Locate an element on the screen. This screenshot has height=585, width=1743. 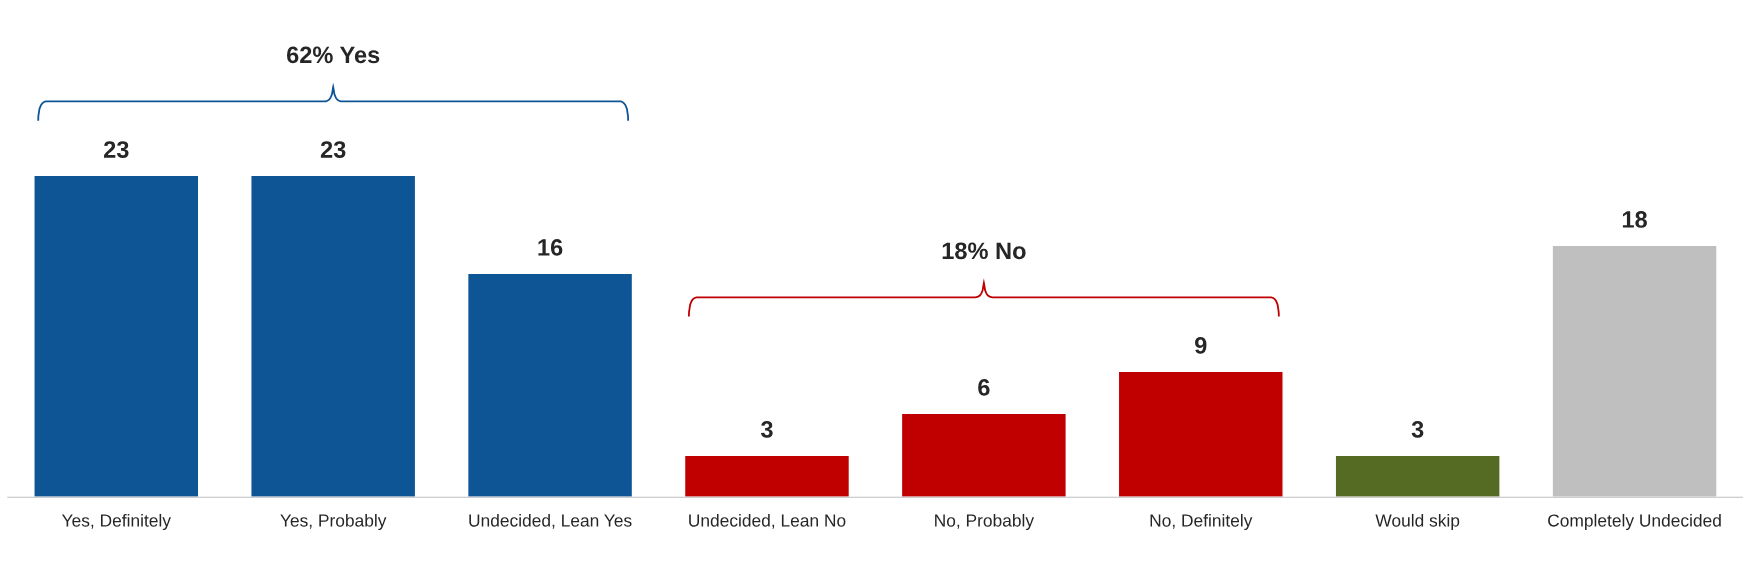
text: 62% Yes is located at coordinates (333, 55).